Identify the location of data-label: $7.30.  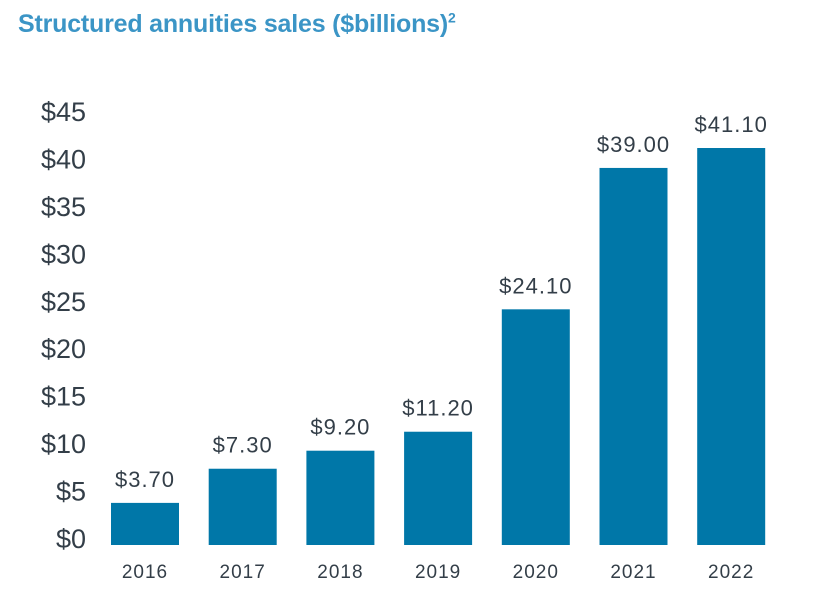
(243, 445).